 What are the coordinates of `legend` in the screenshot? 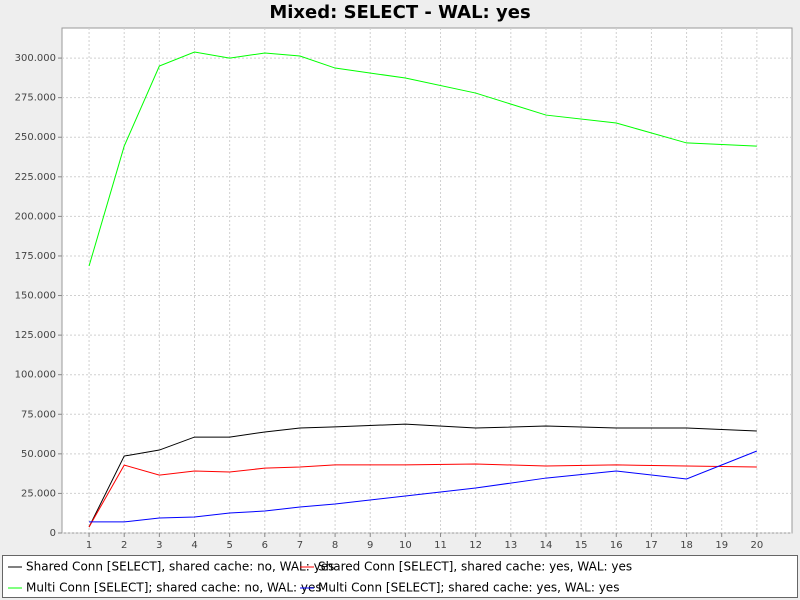 It's located at (400, 576).